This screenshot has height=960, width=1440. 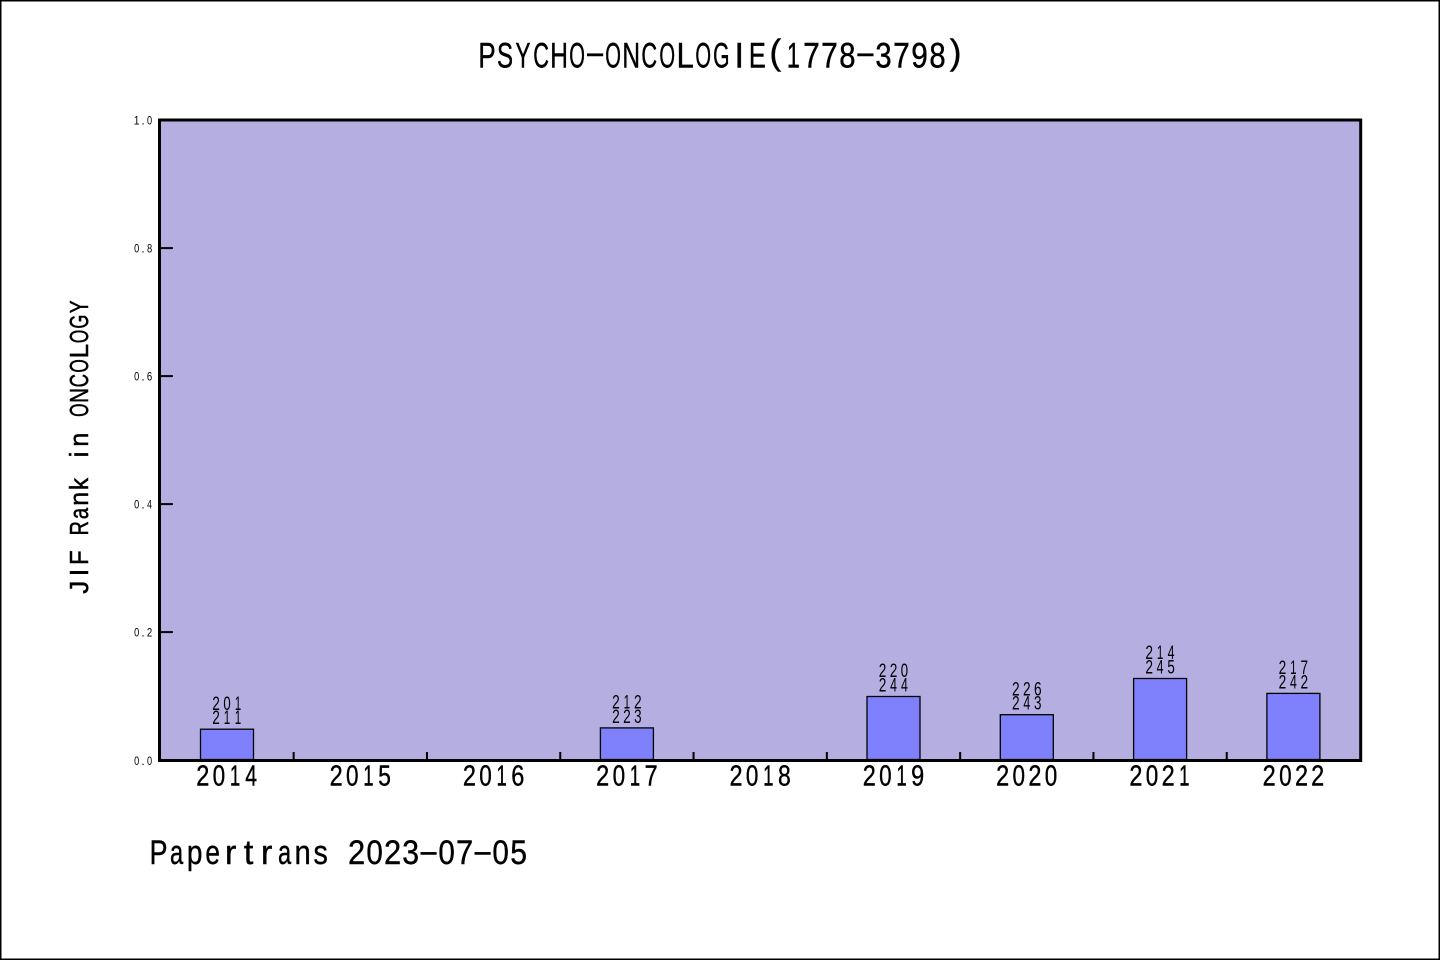 I want to click on svg-text: P, so click(x=486, y=55).